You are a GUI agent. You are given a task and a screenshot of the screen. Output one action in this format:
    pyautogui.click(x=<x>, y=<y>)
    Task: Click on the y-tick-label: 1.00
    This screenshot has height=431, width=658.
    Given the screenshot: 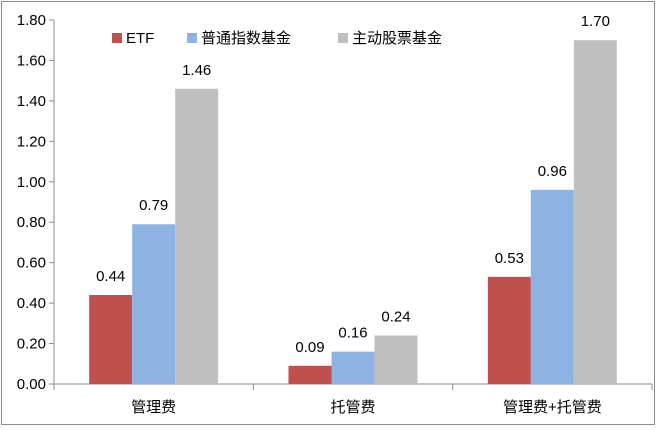 What is the action you would take?
    pyautogui.click(x=31, y=182)
    